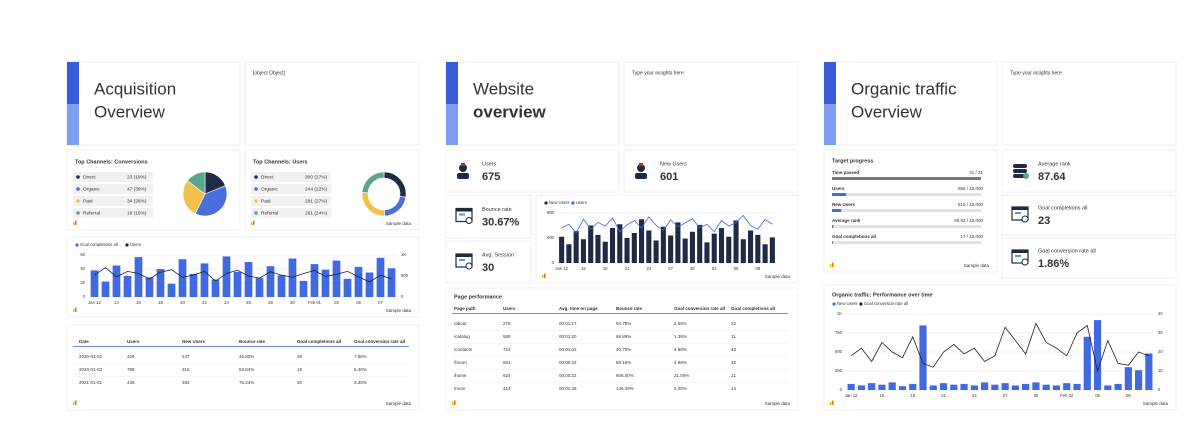 The width and height of the screenshot is (1200, 432). Describe the element at coordinates (680, 362) in the screenshot. I see `table-cell: 4.98%` at that location.